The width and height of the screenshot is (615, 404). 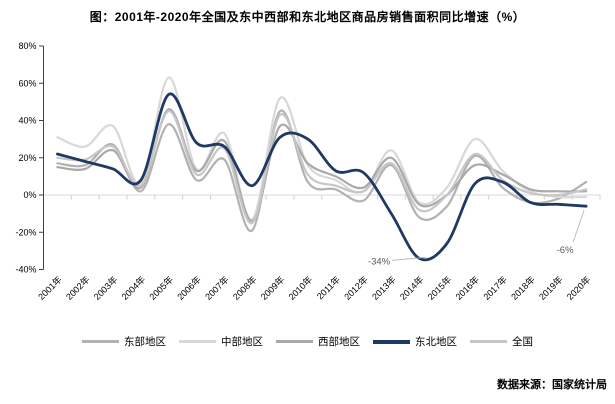 What do you see at coordinates (300, 288) in the screenshot?
I see `x-axis-label: 2010年` at bounding box center [300, 288].